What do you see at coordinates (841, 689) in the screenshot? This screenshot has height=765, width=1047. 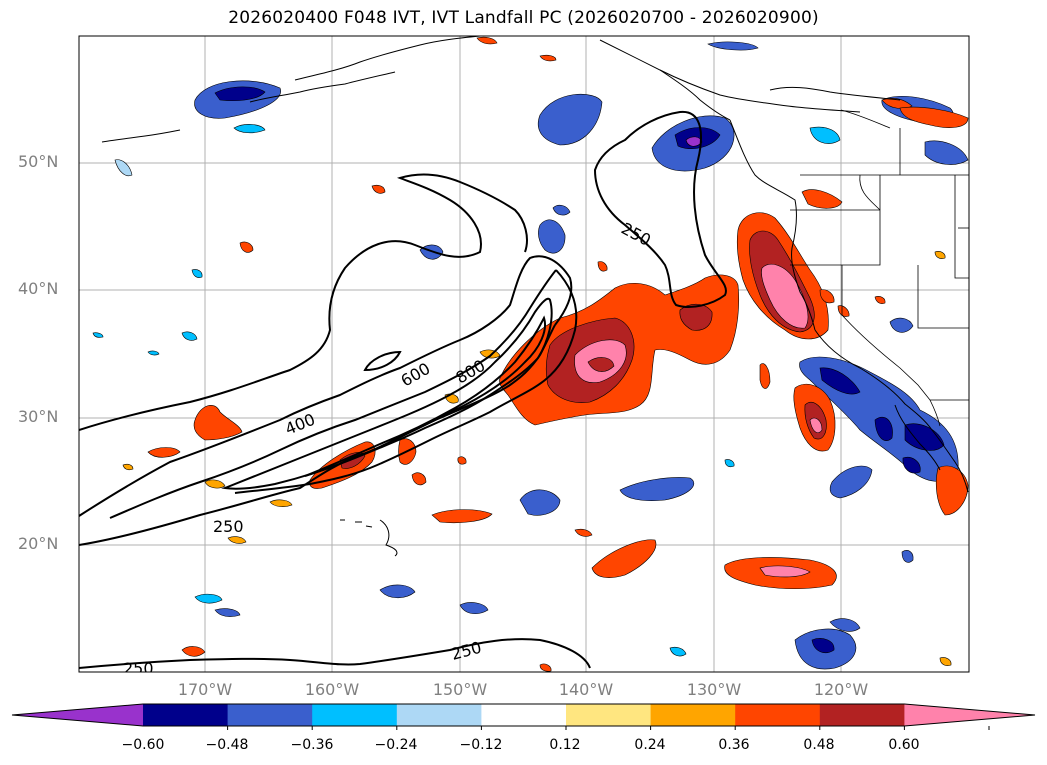 I see `lon-label-120w: 120°W` at bounding box center [841, 689].